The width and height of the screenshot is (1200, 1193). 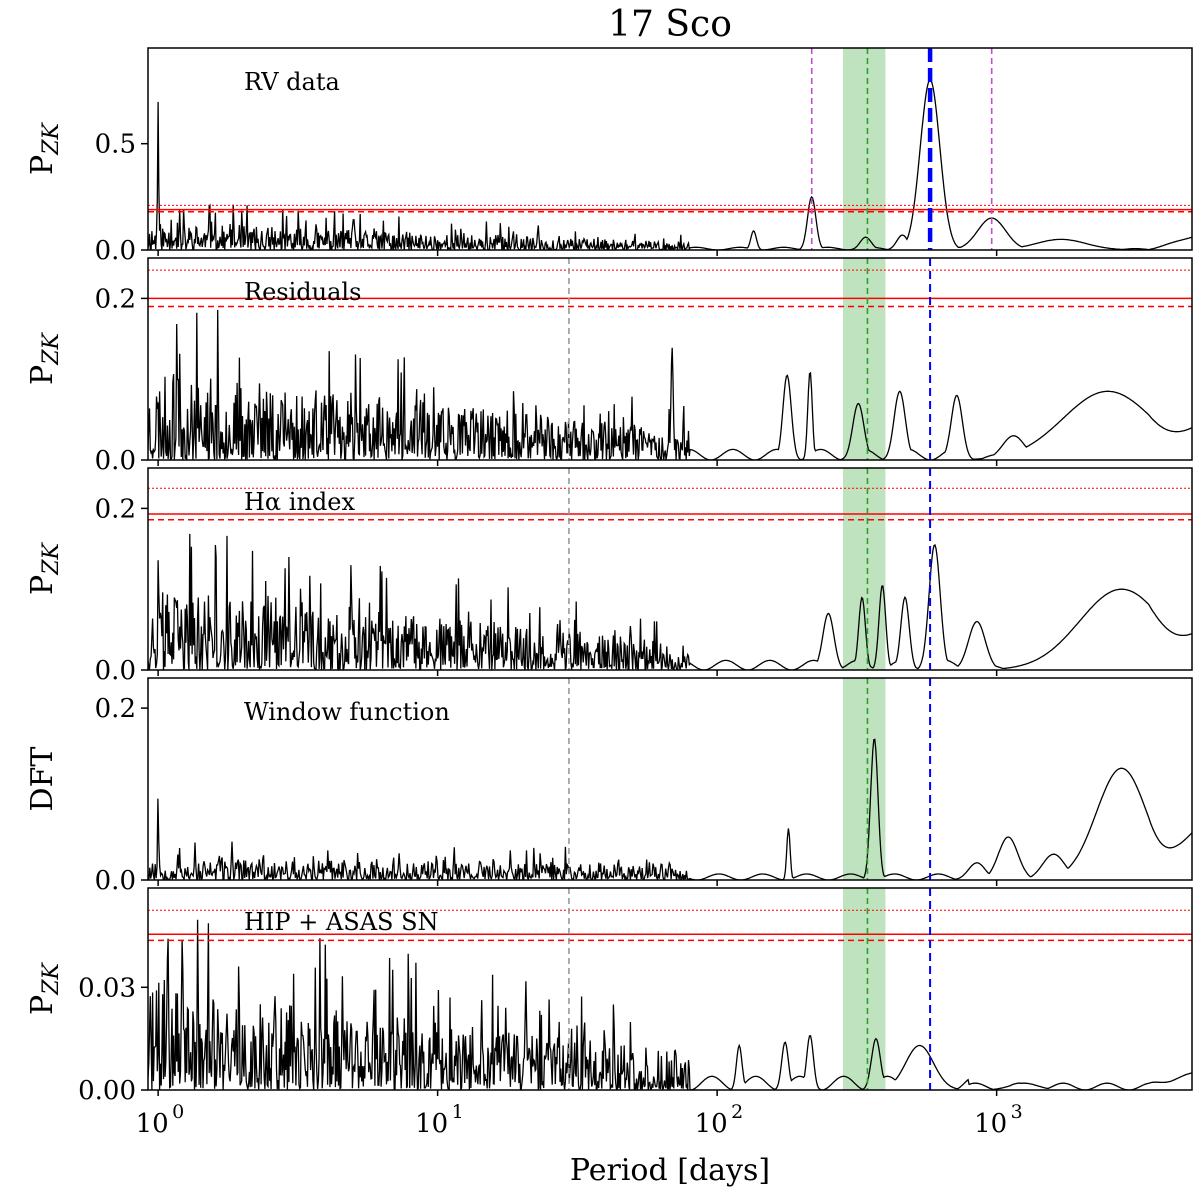 I want to click on x-tick-exponent: 2, so click(x=737, y=1112).